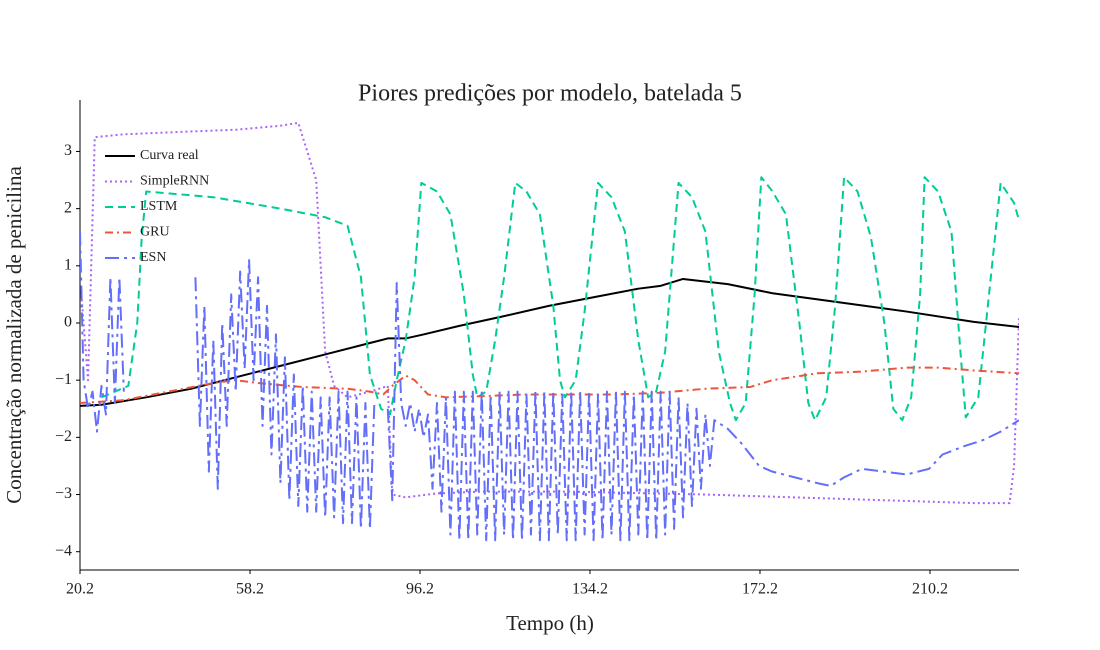 This screenshot has height=650, width=1100. What do you see at coordinates (63, 436) in the screenshot?
I see `y-tick-label: −2` at bounding box center [63, 436].